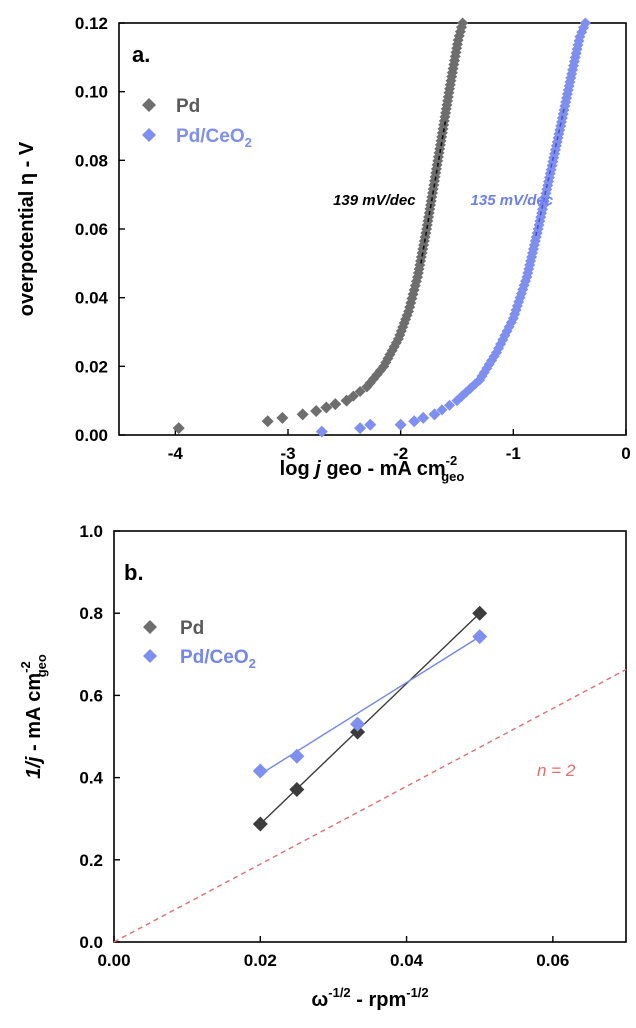 This screenshot has width=636, height=1028. Describe the element at coordinates (400, 453) in the screenshot. I see `x-tick-label-a: -2` at that location.